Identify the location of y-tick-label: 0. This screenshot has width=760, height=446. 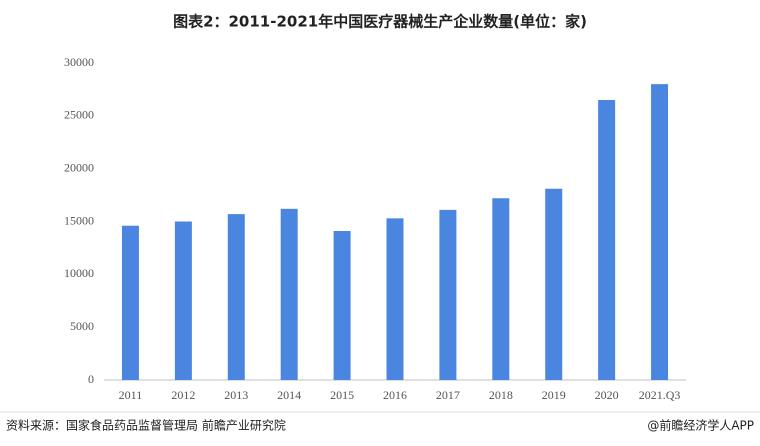
(91, 379).